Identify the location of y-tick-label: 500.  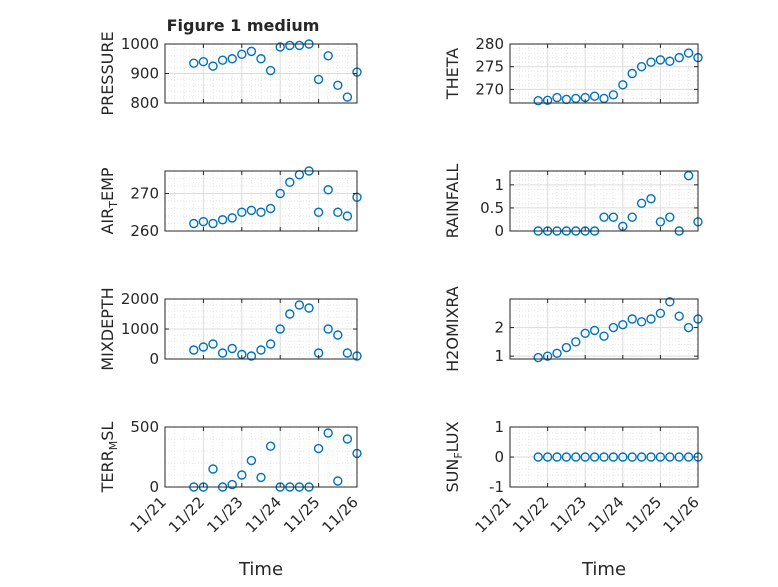
(144, 427).